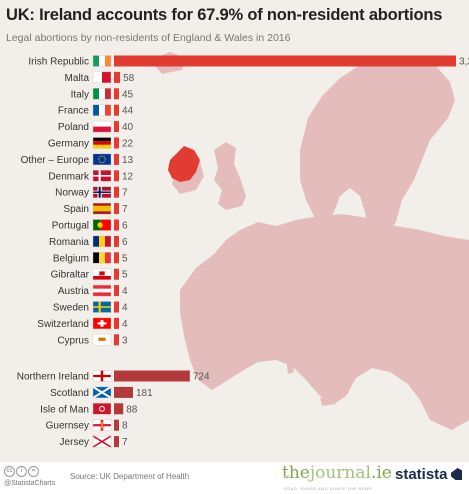 This screenshot has height=494, width=469. What do you see at coordinates (132, 409) in the screenshot?
I see `value-label: 88` at bounding box center [132, 409].